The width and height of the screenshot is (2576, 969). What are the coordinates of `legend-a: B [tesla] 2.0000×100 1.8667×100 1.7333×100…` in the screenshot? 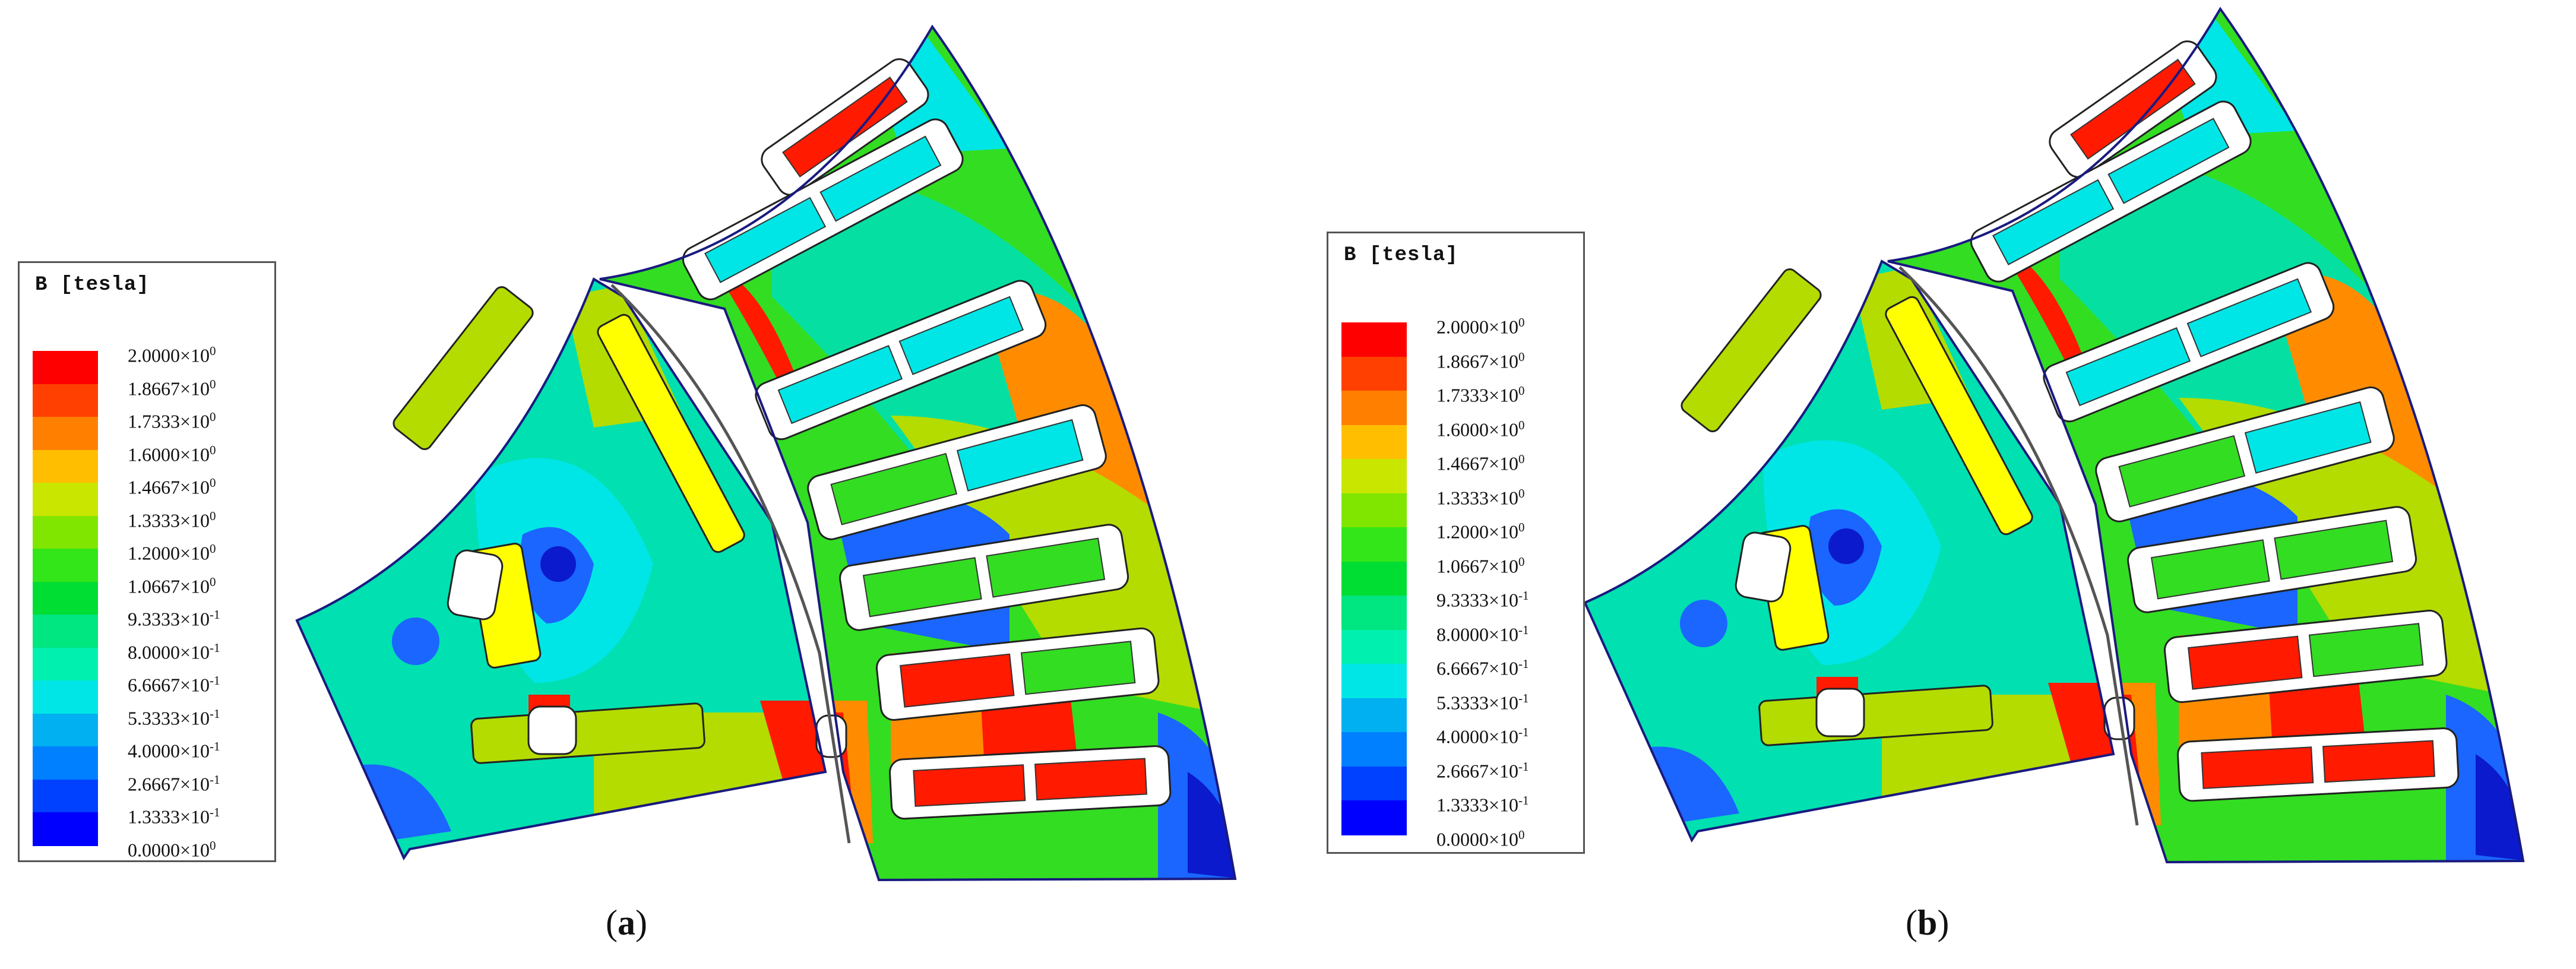 It's located at (147, 561).